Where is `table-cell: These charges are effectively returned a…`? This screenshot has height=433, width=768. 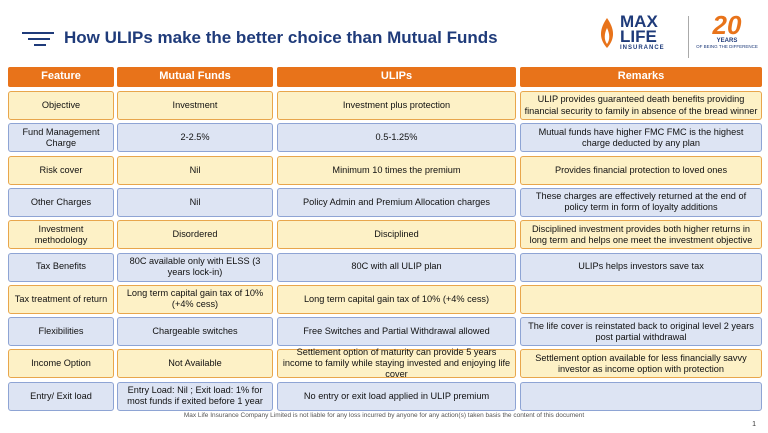 table-cell: These charges are effectively returned a… is located at coordinates (641, 202).